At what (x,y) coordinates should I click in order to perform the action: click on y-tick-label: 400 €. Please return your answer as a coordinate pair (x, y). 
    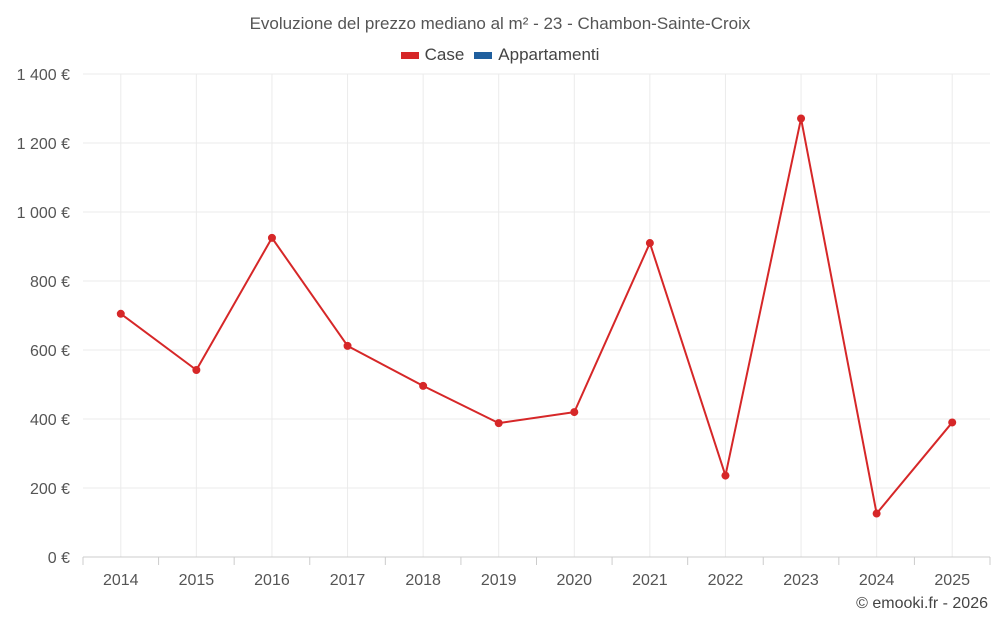
    Looking at the image, I should click on (50, 420).